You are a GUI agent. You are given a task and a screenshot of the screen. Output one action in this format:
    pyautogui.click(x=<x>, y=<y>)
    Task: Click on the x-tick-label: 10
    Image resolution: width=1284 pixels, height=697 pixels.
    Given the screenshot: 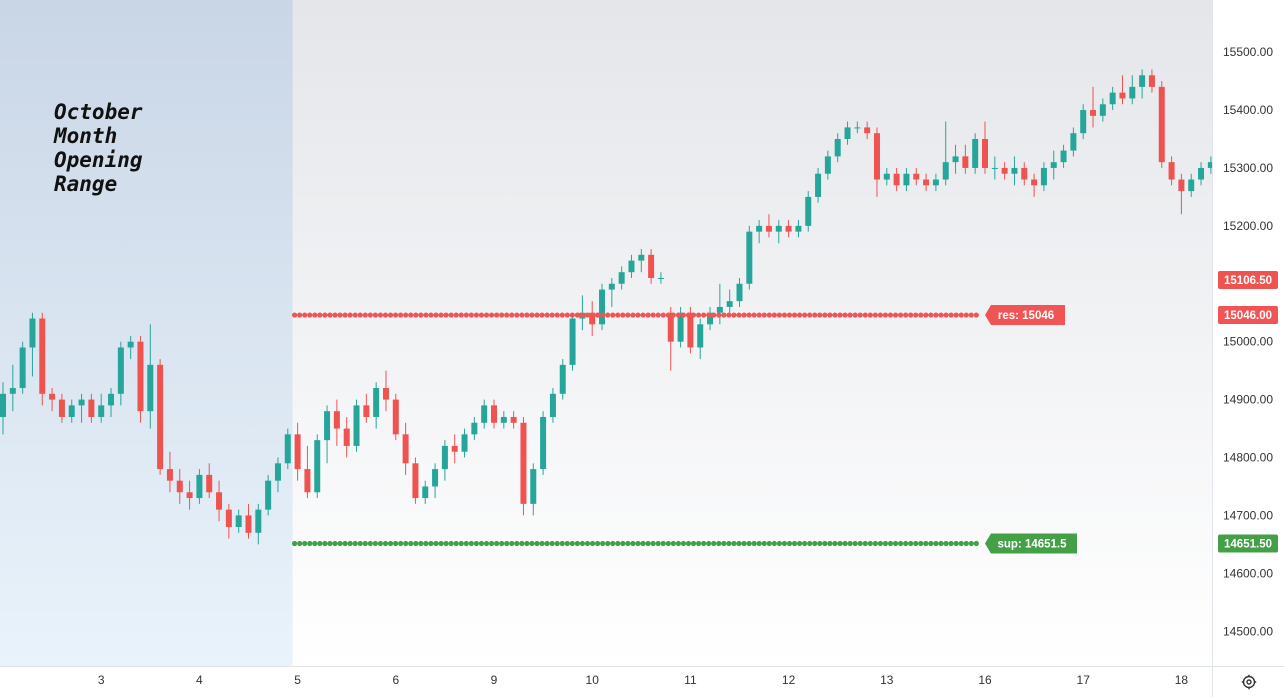 What is the action you would take?
    pyautogui.click(x=593, y=680)
    